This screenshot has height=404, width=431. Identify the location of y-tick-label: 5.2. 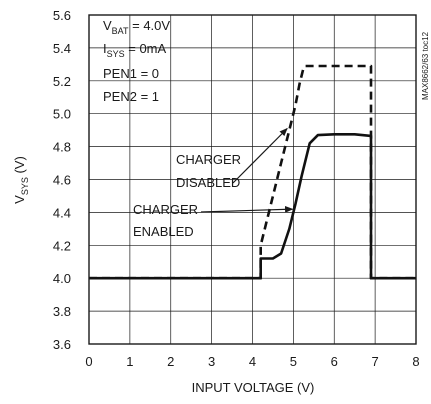
(62, 81).